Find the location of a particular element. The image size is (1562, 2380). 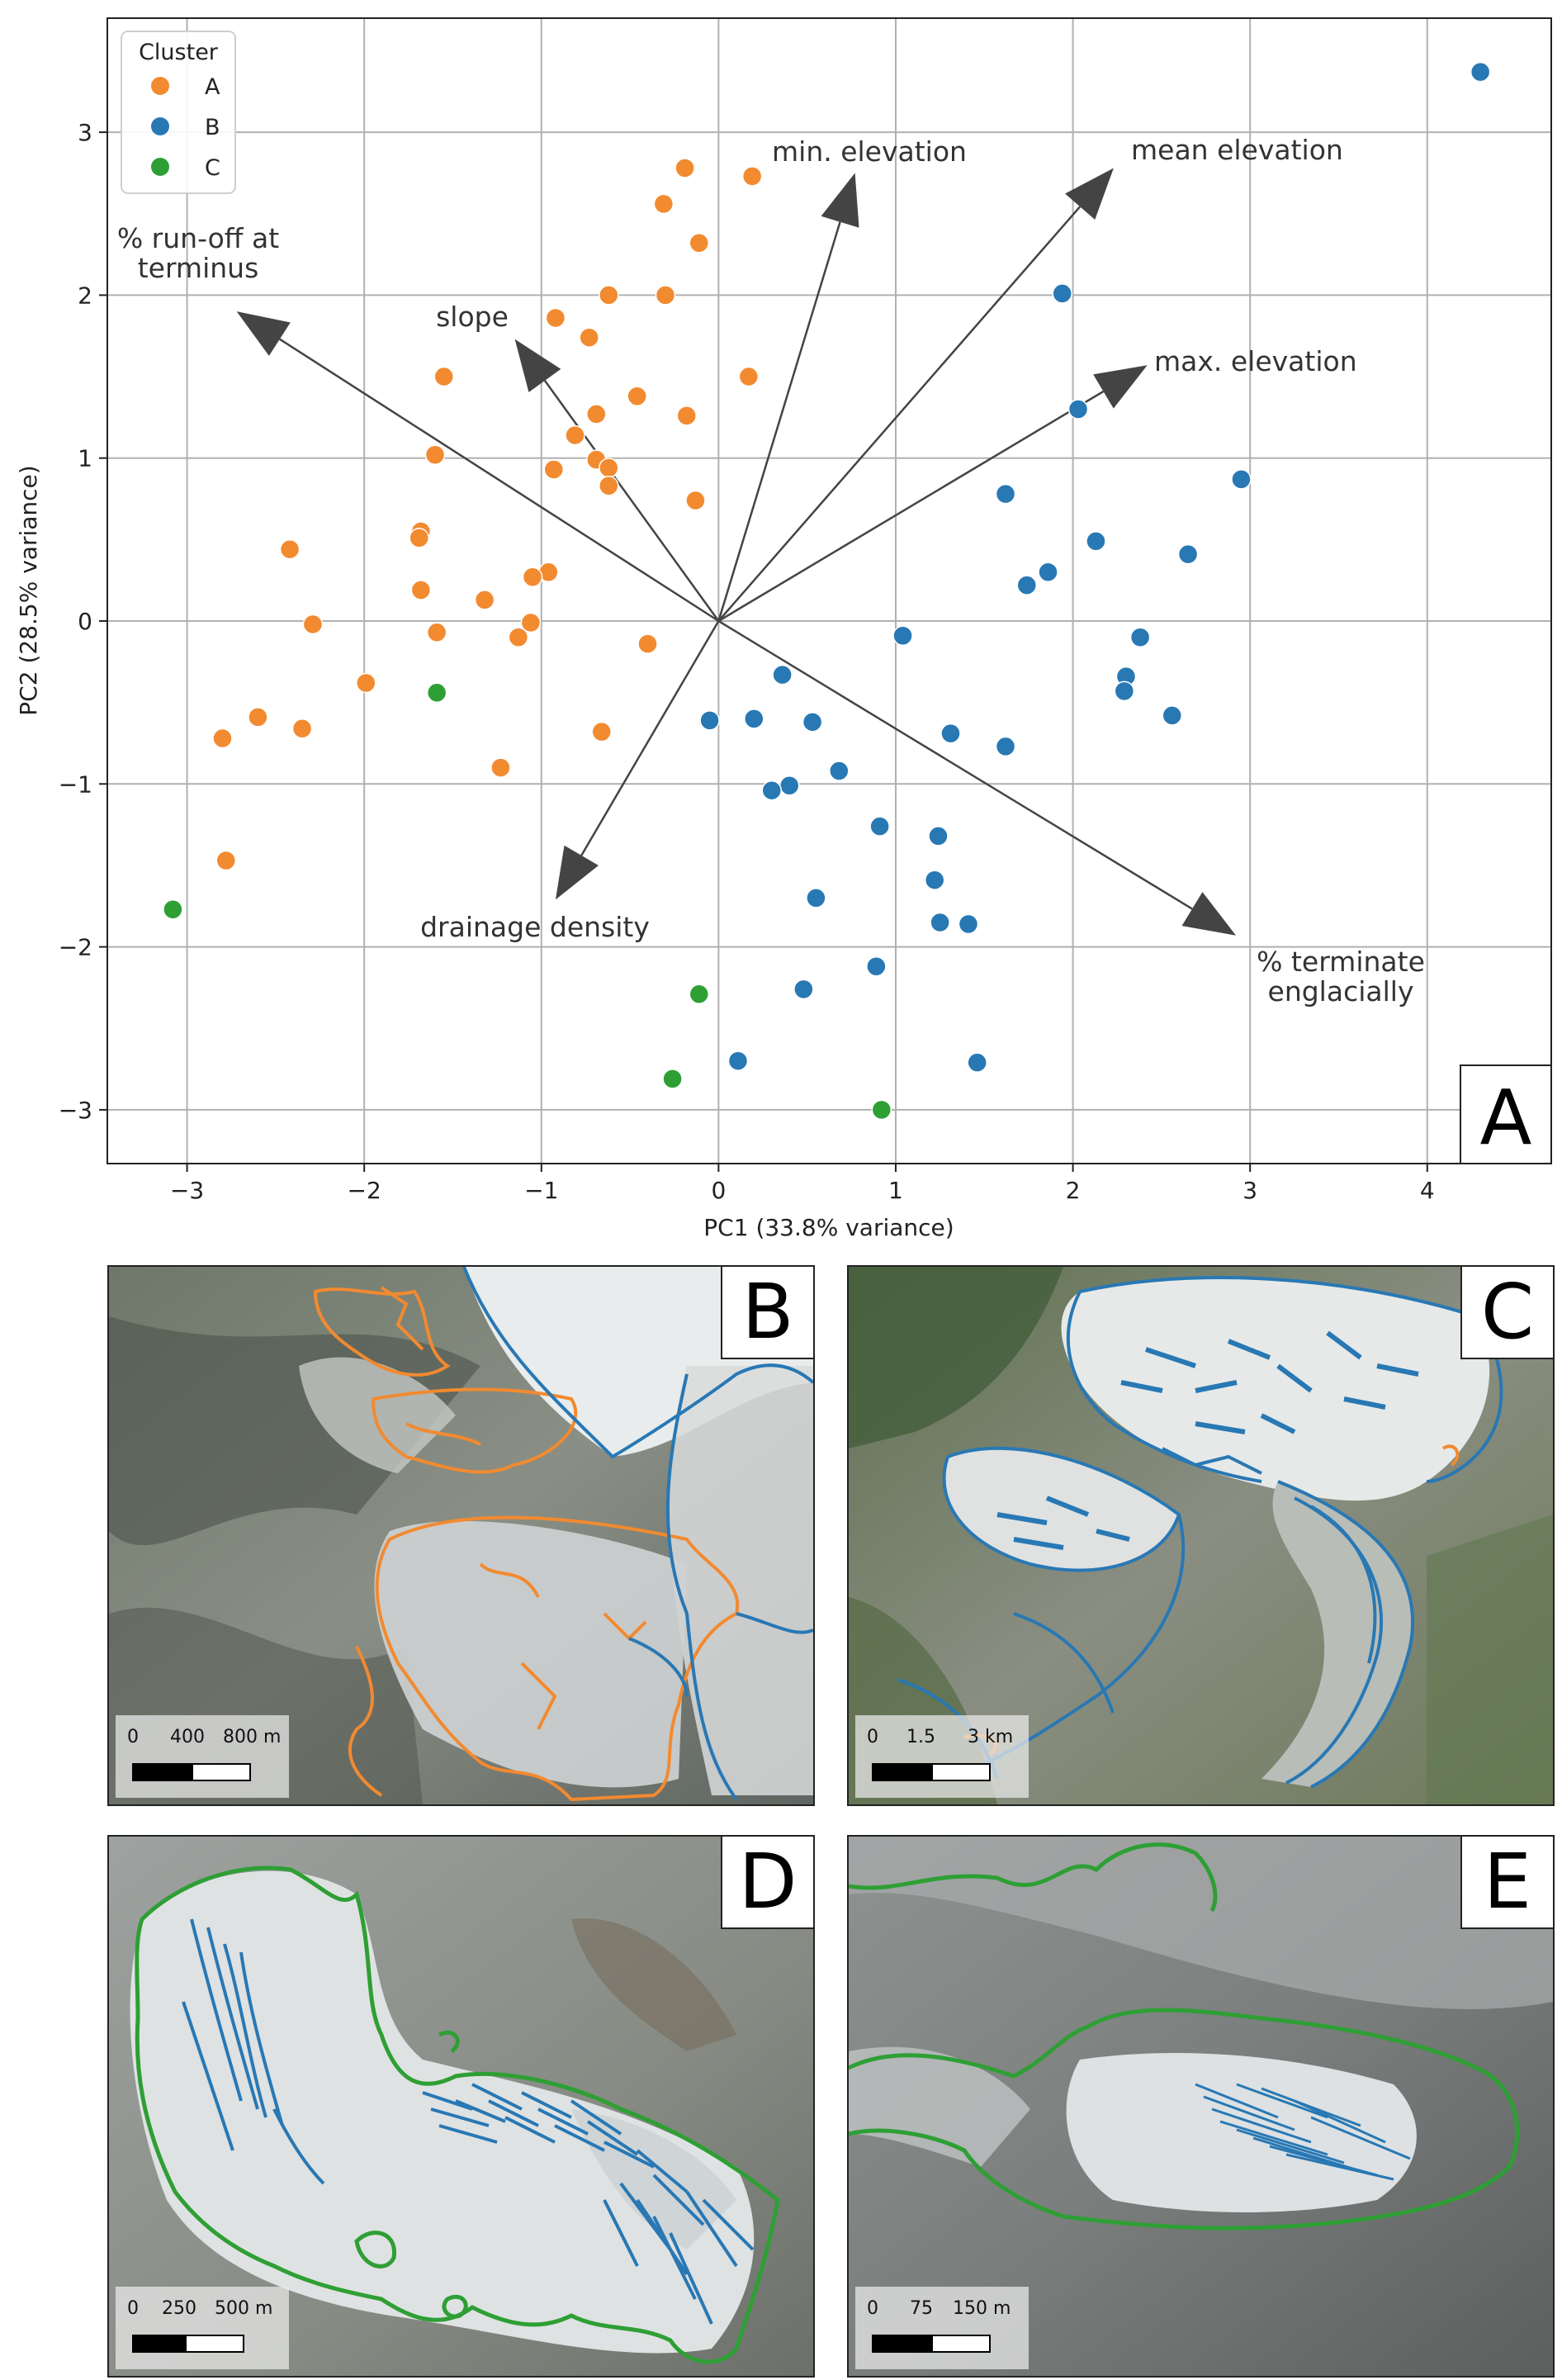

loading-label-line: mean elevation is located at coordinates (1237, 150).